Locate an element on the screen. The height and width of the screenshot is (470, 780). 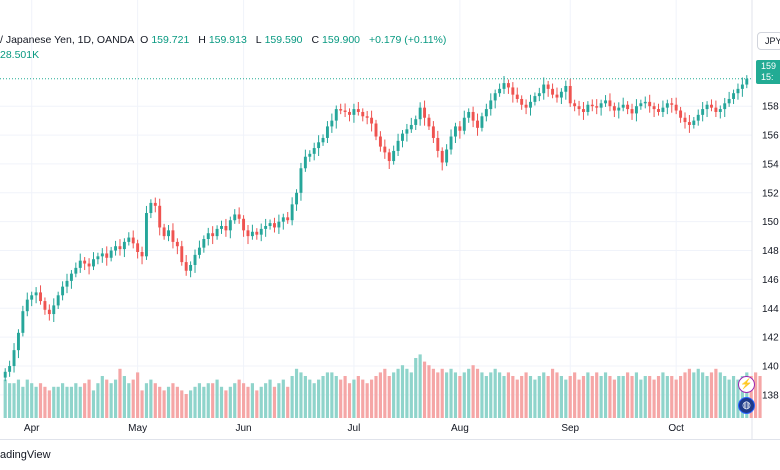
globe-icon: ◍ is located at coordinates (746, 405).